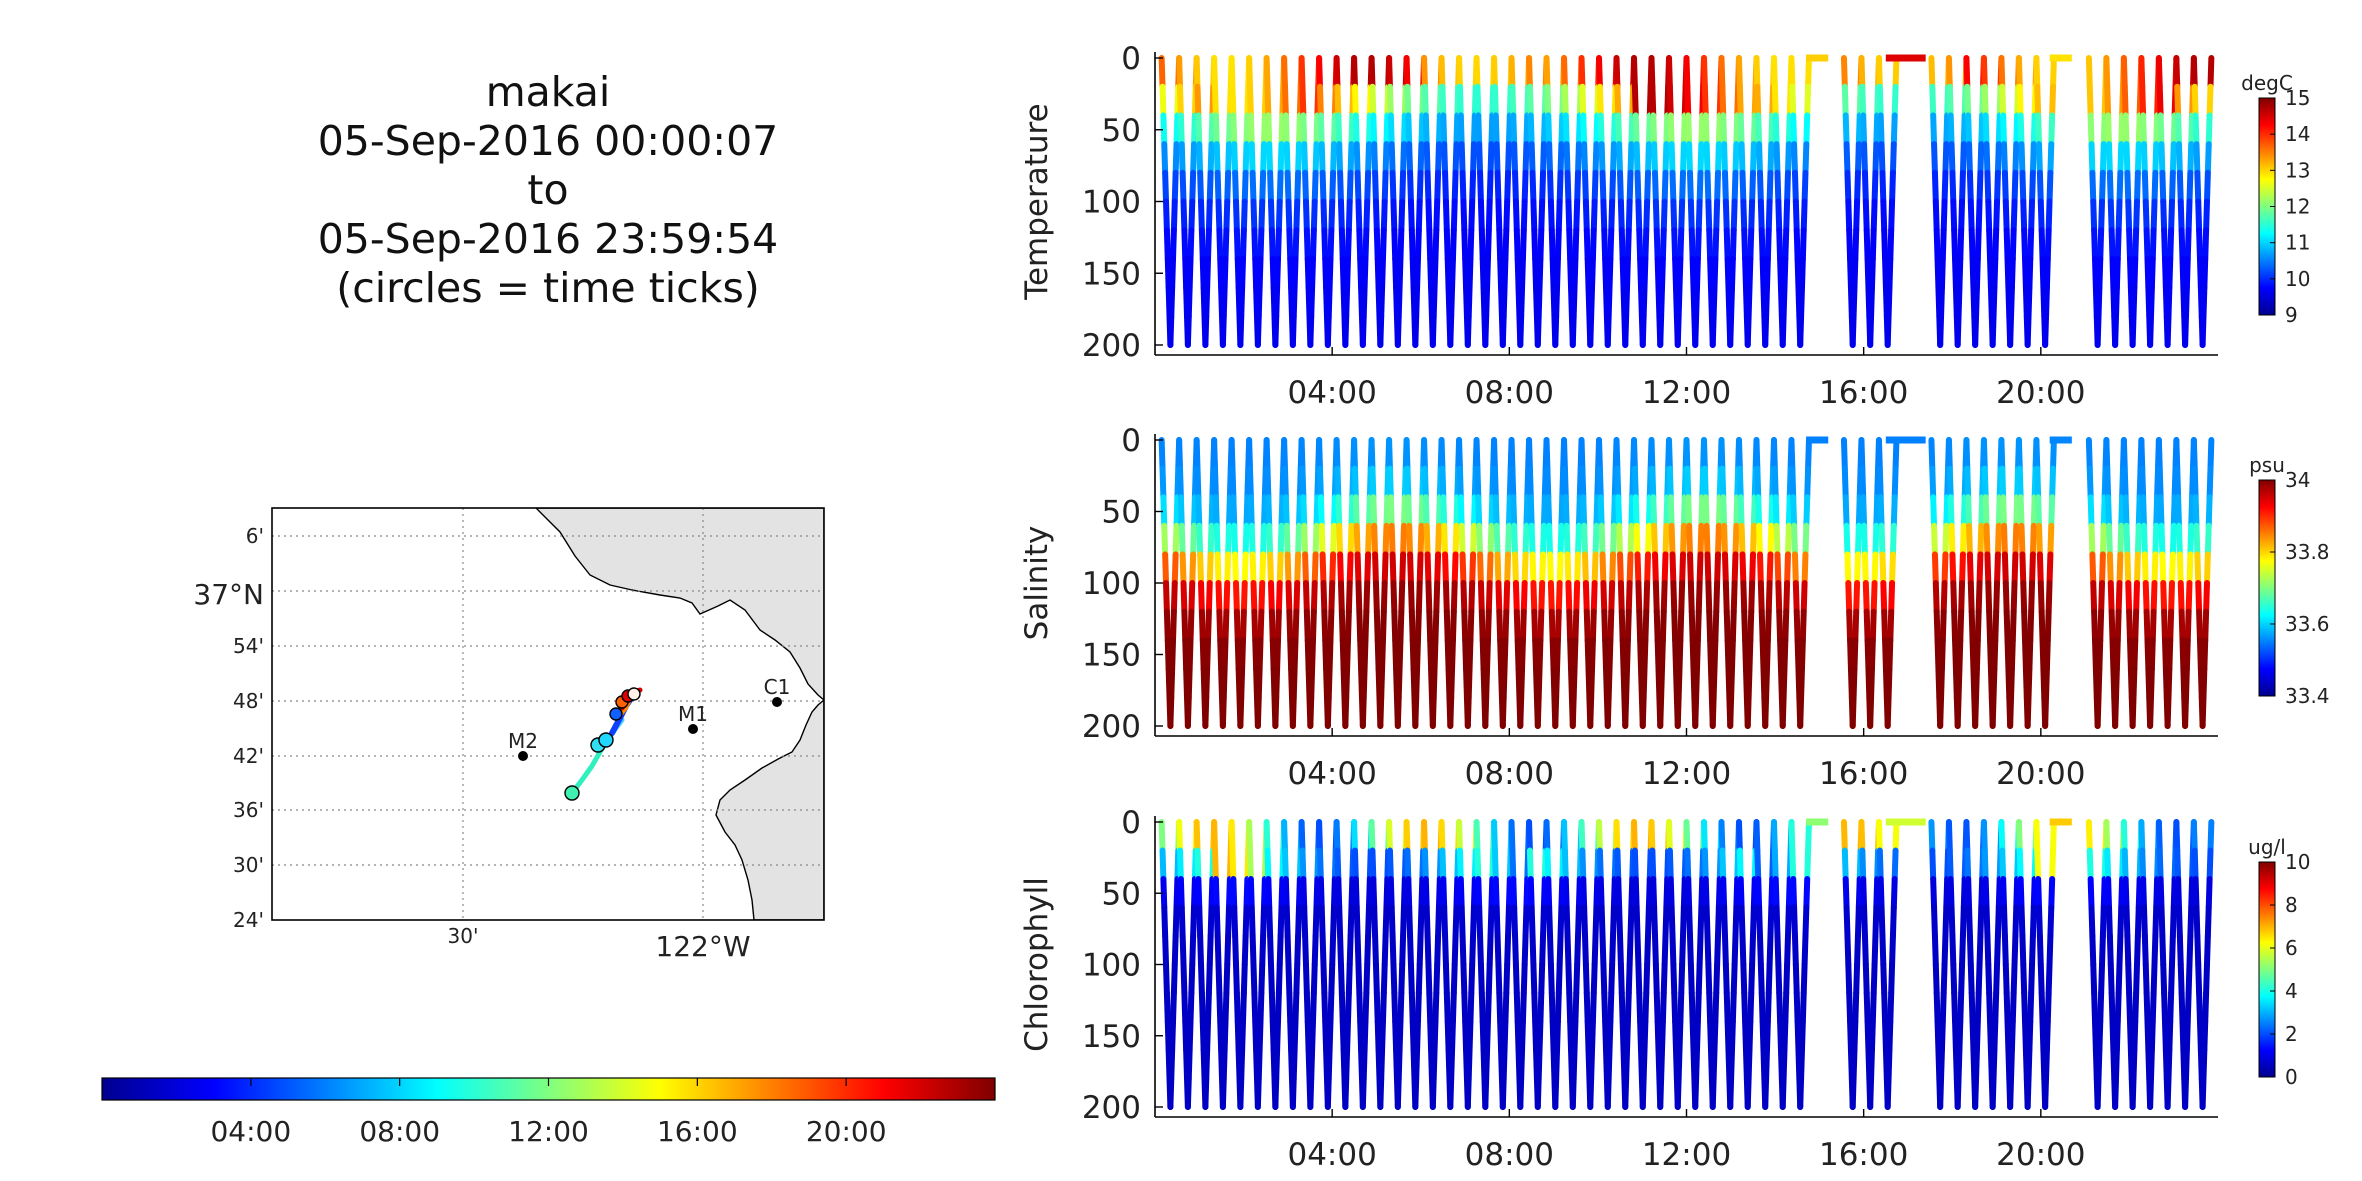  What do you see at coordinates (2267, 83) in the screenshot?
I see `colorbar-unit-label: degC` at bounding box center [2267, 83].